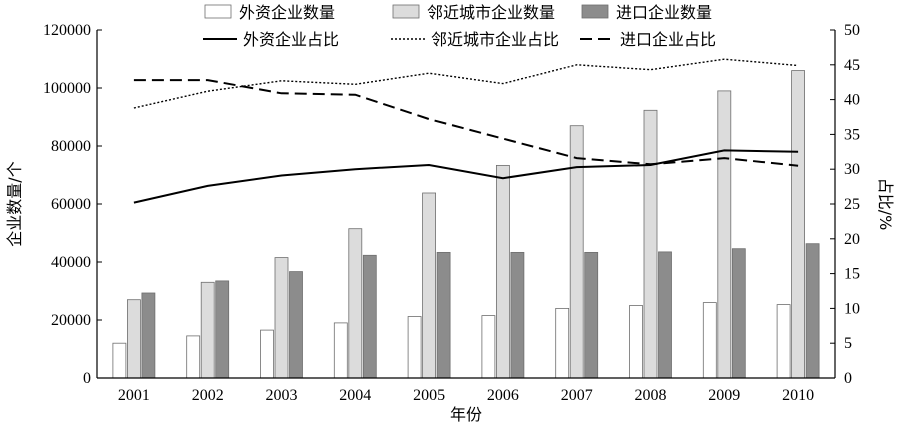 The width and height of the screenshot is (900, 429). Describe the element at coordinates (798, 395) in the screenshot. I see `x-tick-label: 2010` at that location.